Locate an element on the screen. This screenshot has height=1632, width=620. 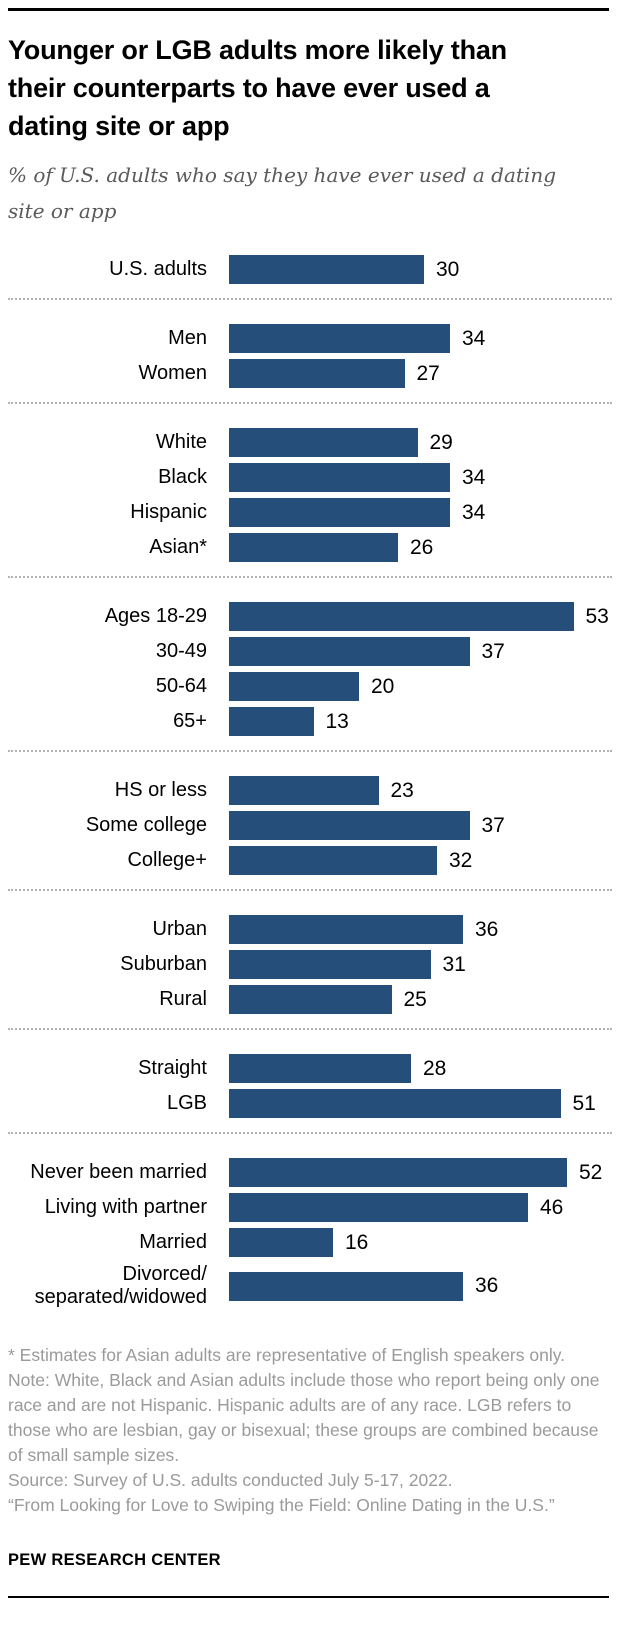
bar-row: Men 34 is located at coordinates (310, 339).